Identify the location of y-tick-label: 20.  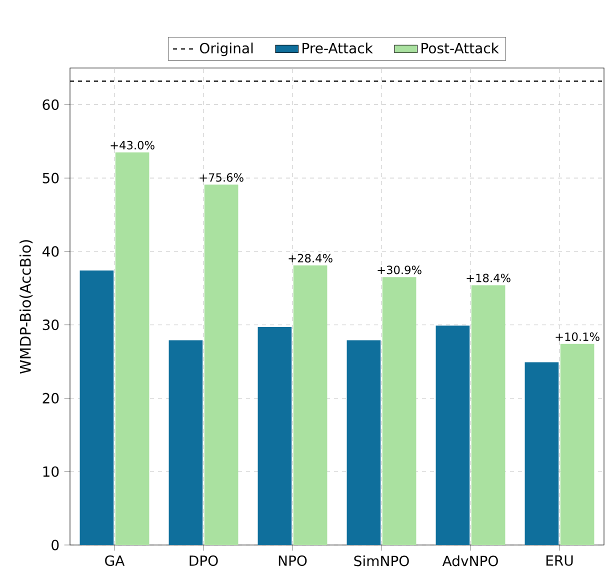
(50, 398).